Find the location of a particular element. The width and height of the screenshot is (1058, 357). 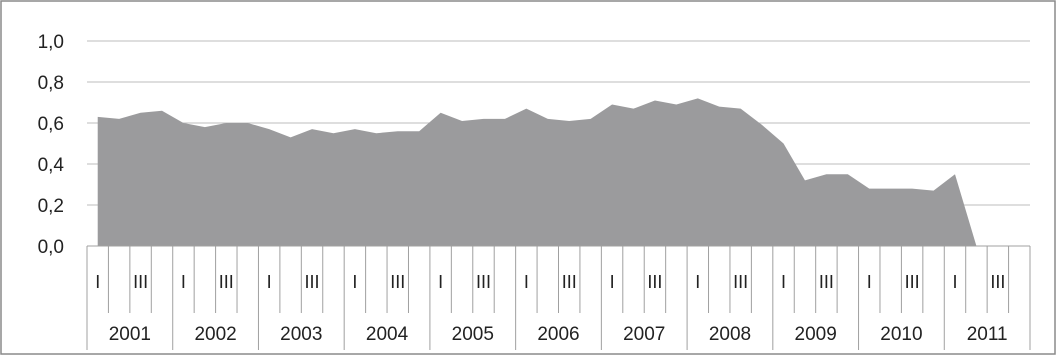

y-tick-label: 1,0 is located at coordinates (51, 42).